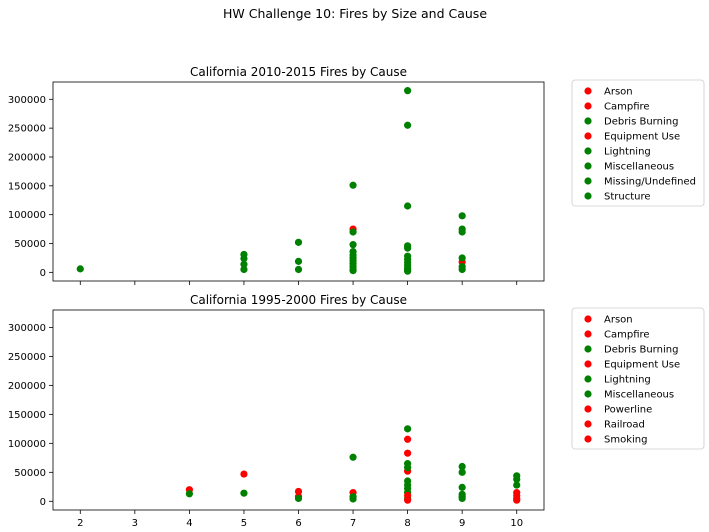  Describe the element at coordinates (80, 523) in the screenshot. I see `x-tick-label: 2` at that location.